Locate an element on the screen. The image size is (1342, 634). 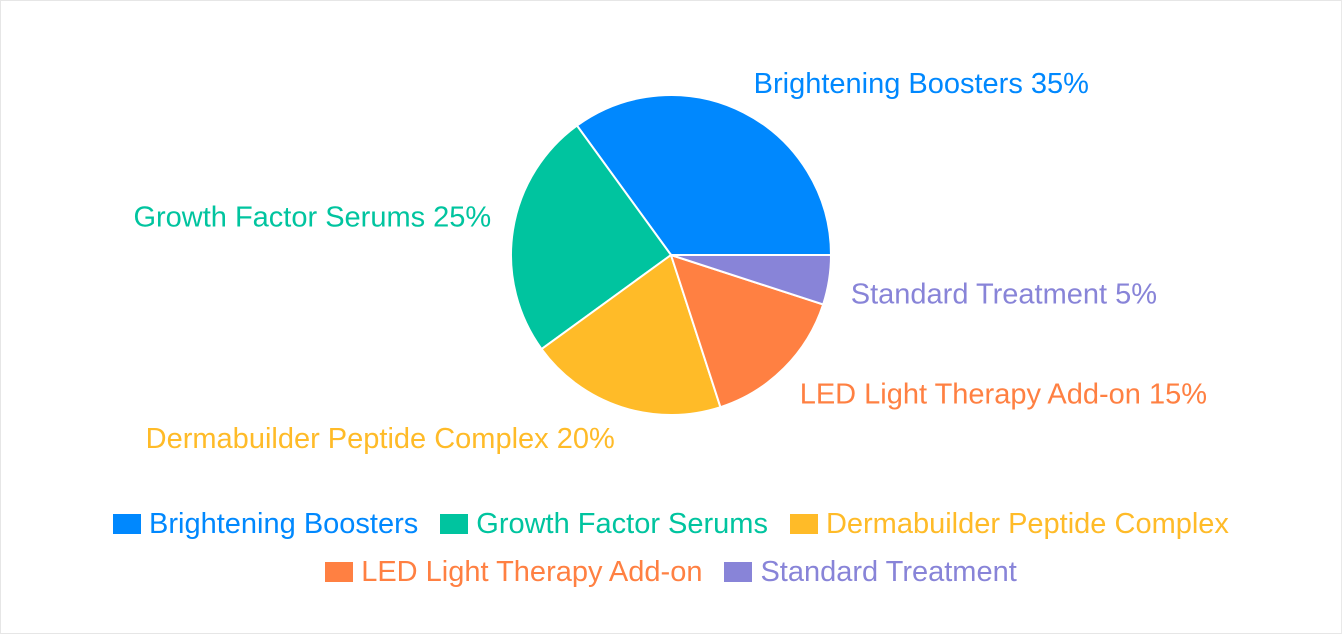
legend-item-led-light-therapy-add-on: LED Light Therapy Add-on is located at coordinates (513, 572).